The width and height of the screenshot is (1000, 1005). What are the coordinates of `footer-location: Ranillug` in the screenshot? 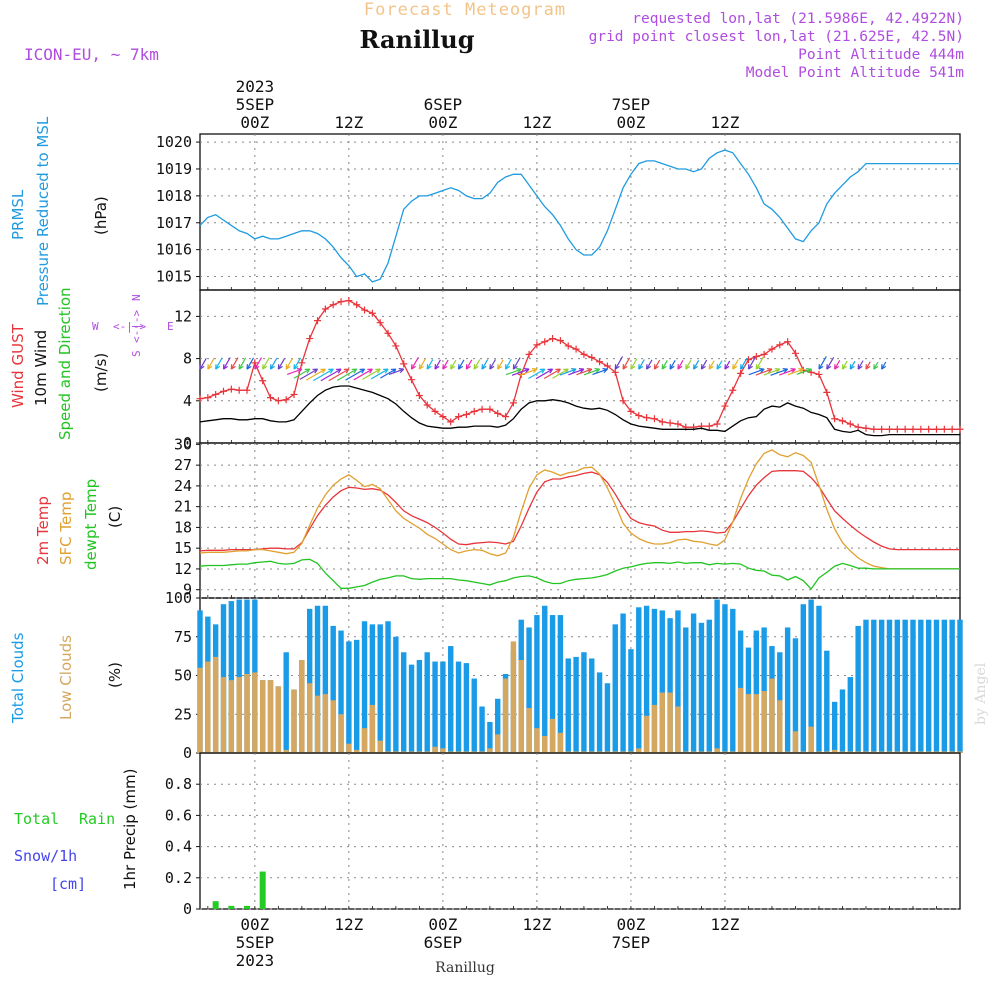 It's located at (465, 968).